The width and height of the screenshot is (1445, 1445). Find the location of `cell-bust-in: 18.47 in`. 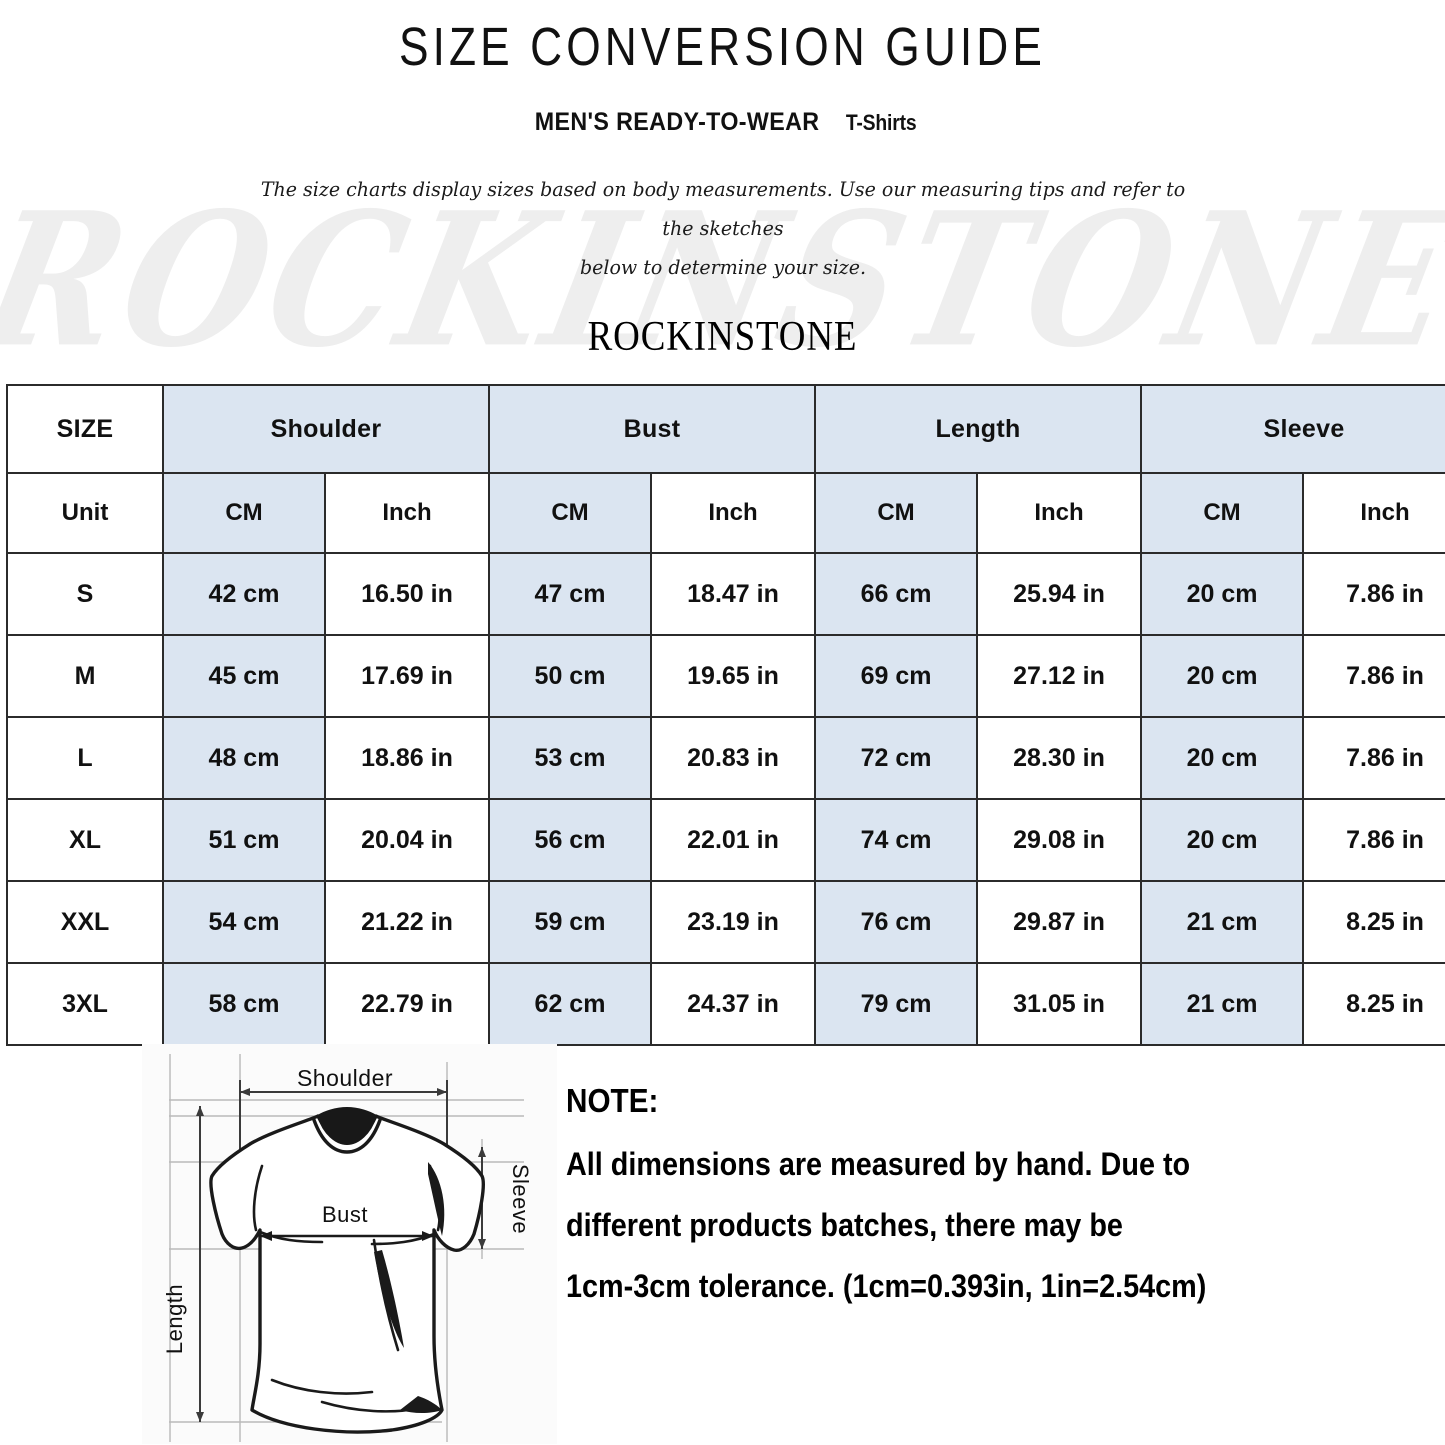

cell-bust-in: 18.47 in is located at coordinates (733, 594).